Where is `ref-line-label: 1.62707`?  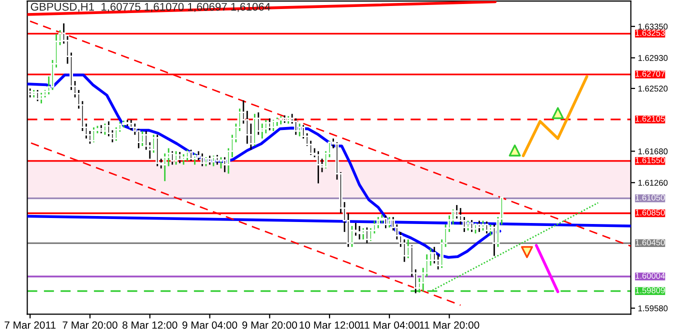
ref-line-label: 1.62707 is located at coordinates (650, 73).